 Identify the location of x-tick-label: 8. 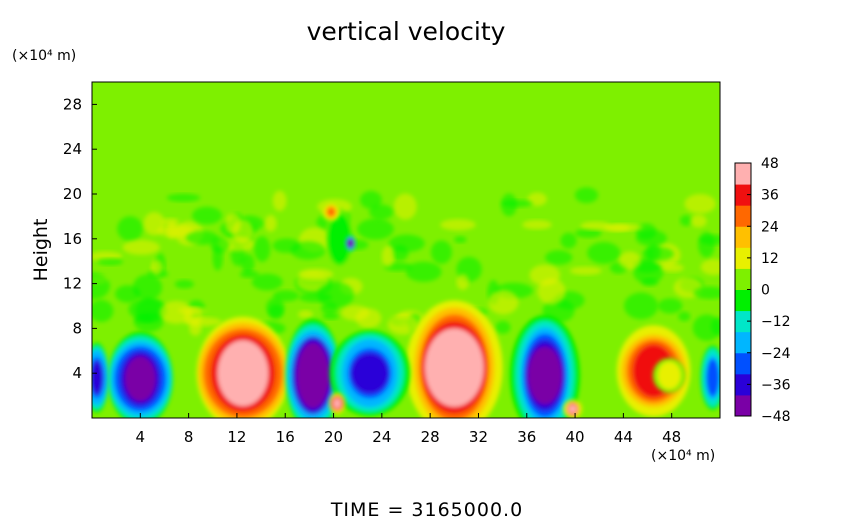
(189, 437).